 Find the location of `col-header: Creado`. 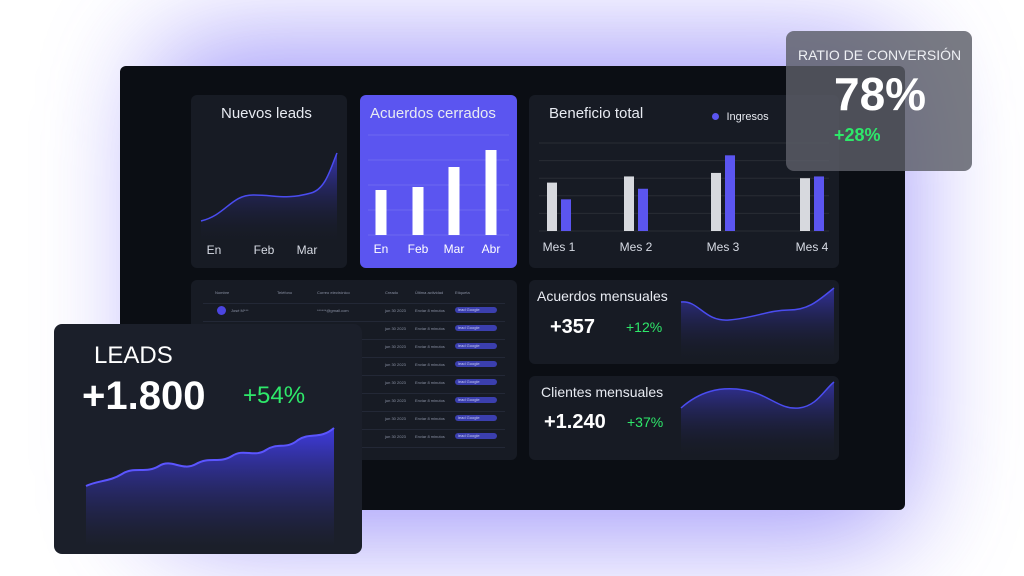

col-header: Creado is located at coordinates (392, 292).